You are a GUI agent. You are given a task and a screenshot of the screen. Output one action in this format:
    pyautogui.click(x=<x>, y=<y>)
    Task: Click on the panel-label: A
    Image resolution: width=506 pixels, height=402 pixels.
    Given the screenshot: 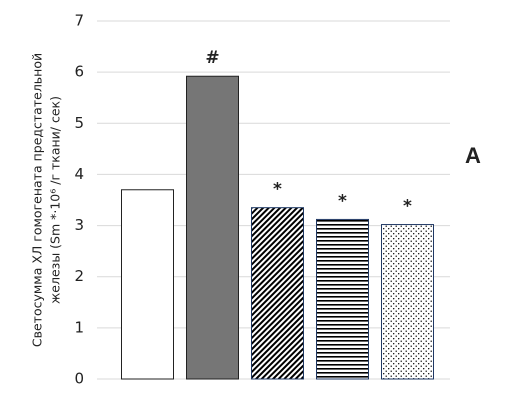 What is the action you would take?
    pyautogui.click(x=473, y=155)
    